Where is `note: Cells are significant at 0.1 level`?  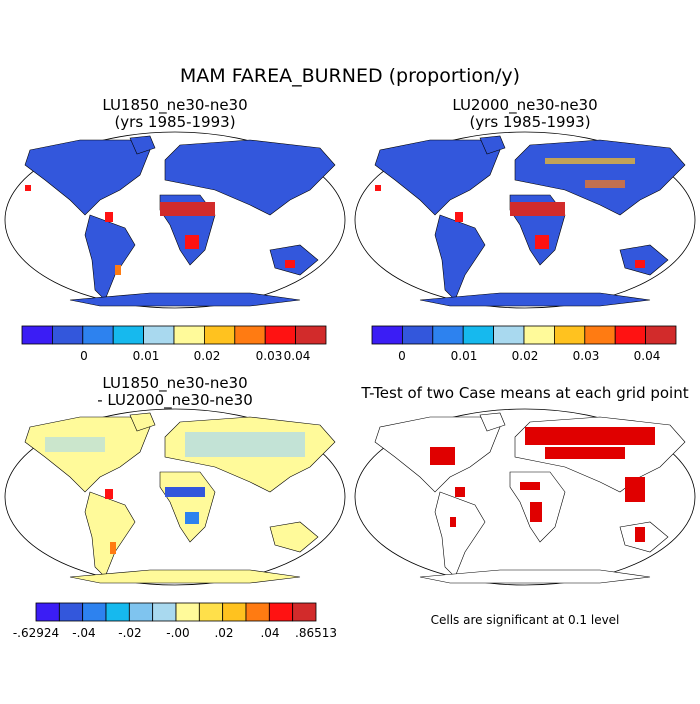
note: Cells are significant at 0.1 level is located at coordinates (525, 620).